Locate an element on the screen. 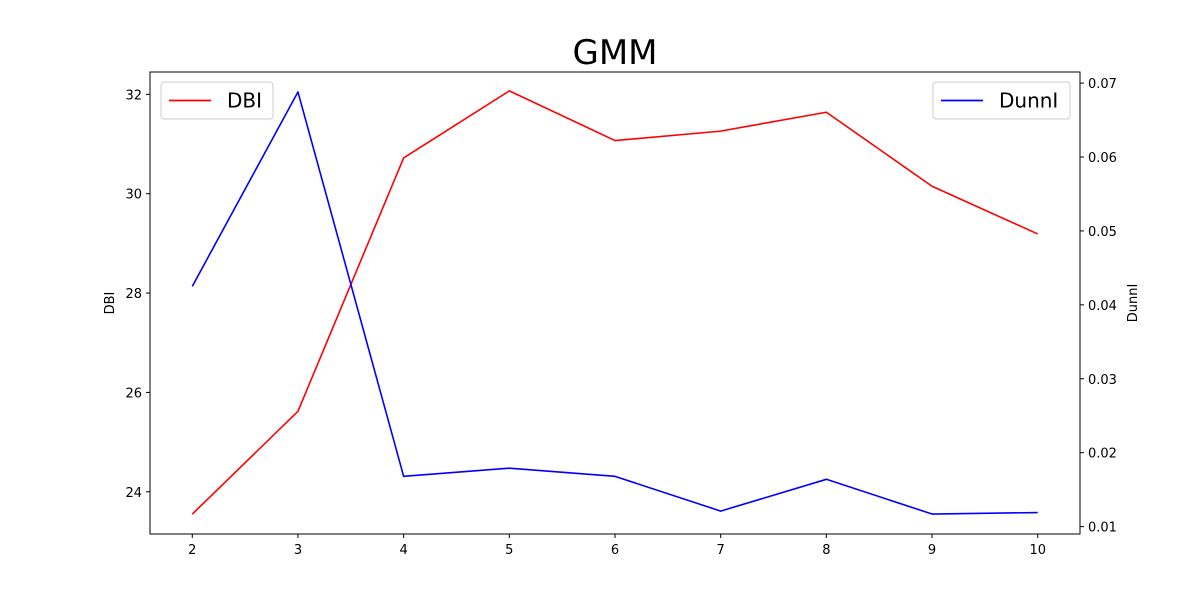 This screenshot has height=600, width=1200. y-axis-left: 24 26 28 30 32 is located at coordinates (137, 294).